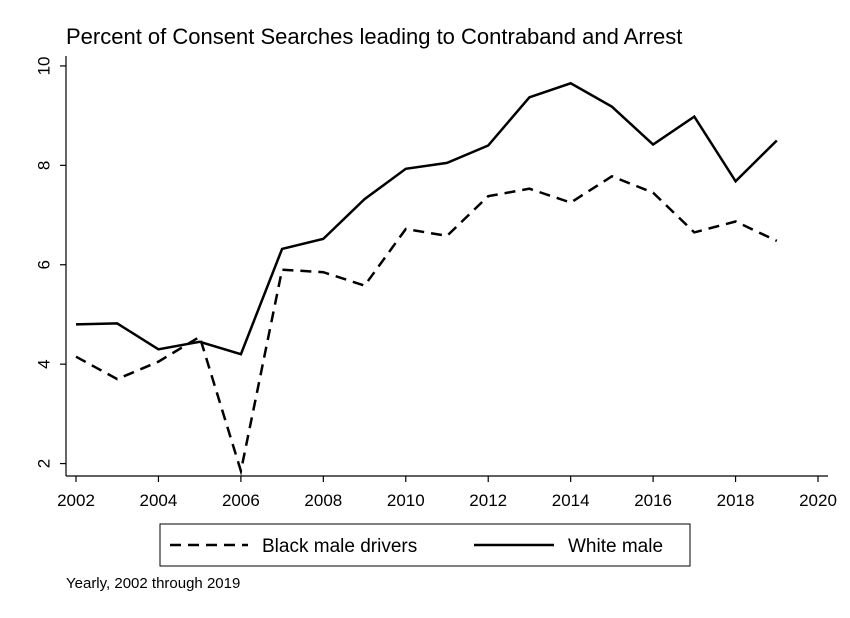 This screenshot has width=850, height=618. What do you see at coordinates (615, 546) in the screenshot?
I see `legend-label-white-male: White male` at bounding box center [615, 546].